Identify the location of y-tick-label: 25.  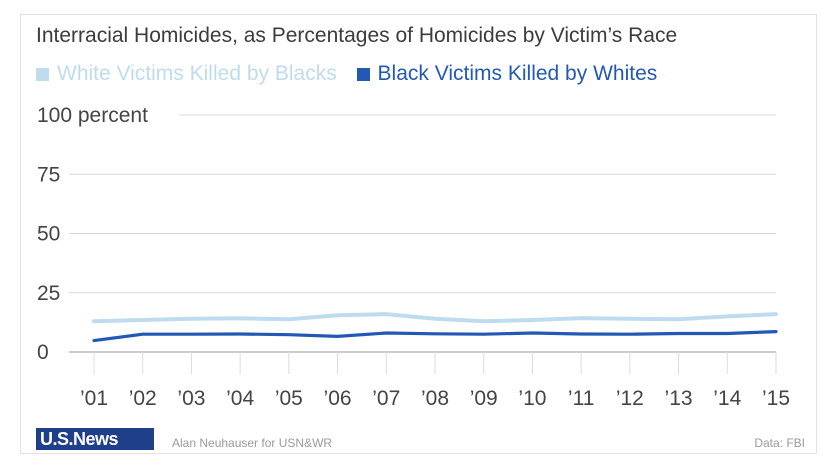
(48, 293).